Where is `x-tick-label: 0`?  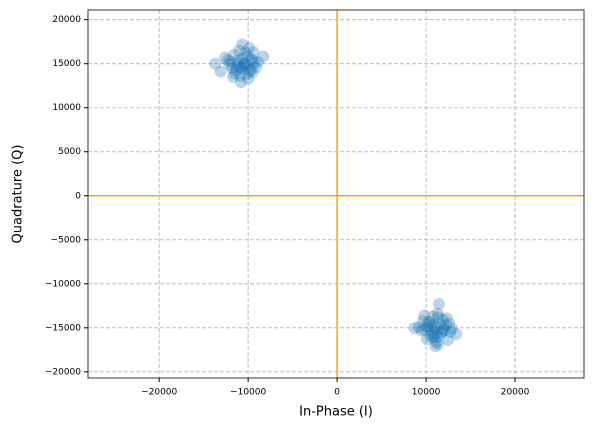
x-tick-label: 0 is located at coordinates (337, 393).